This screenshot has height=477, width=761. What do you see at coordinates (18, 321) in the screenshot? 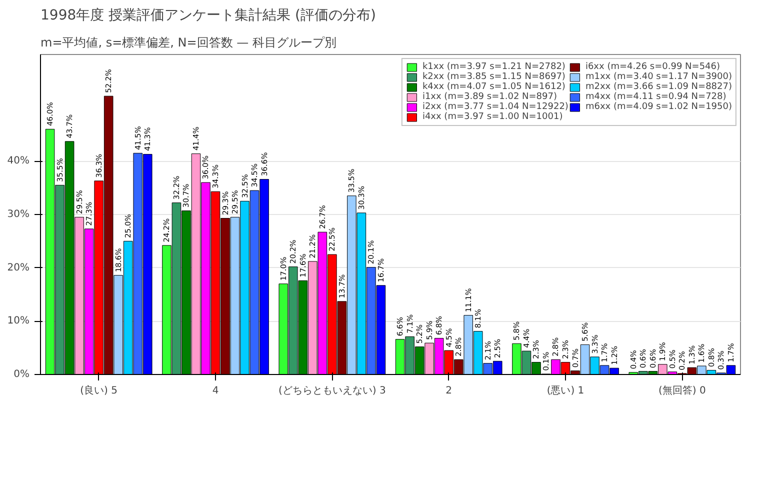
I see `y-tick-label: 10%` at bounding box center [18, 321].